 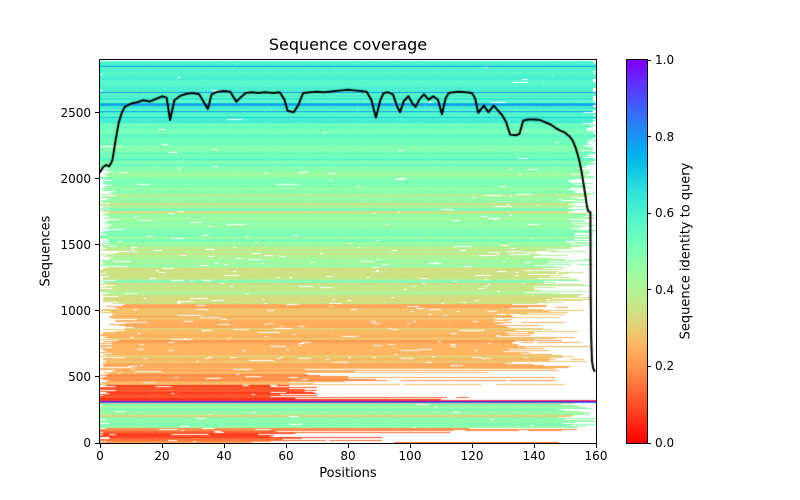 What do you see at coordinates (472, 456) in the screenshot?
I see `x-tick-label: 120` at bounding box center [472, 456].